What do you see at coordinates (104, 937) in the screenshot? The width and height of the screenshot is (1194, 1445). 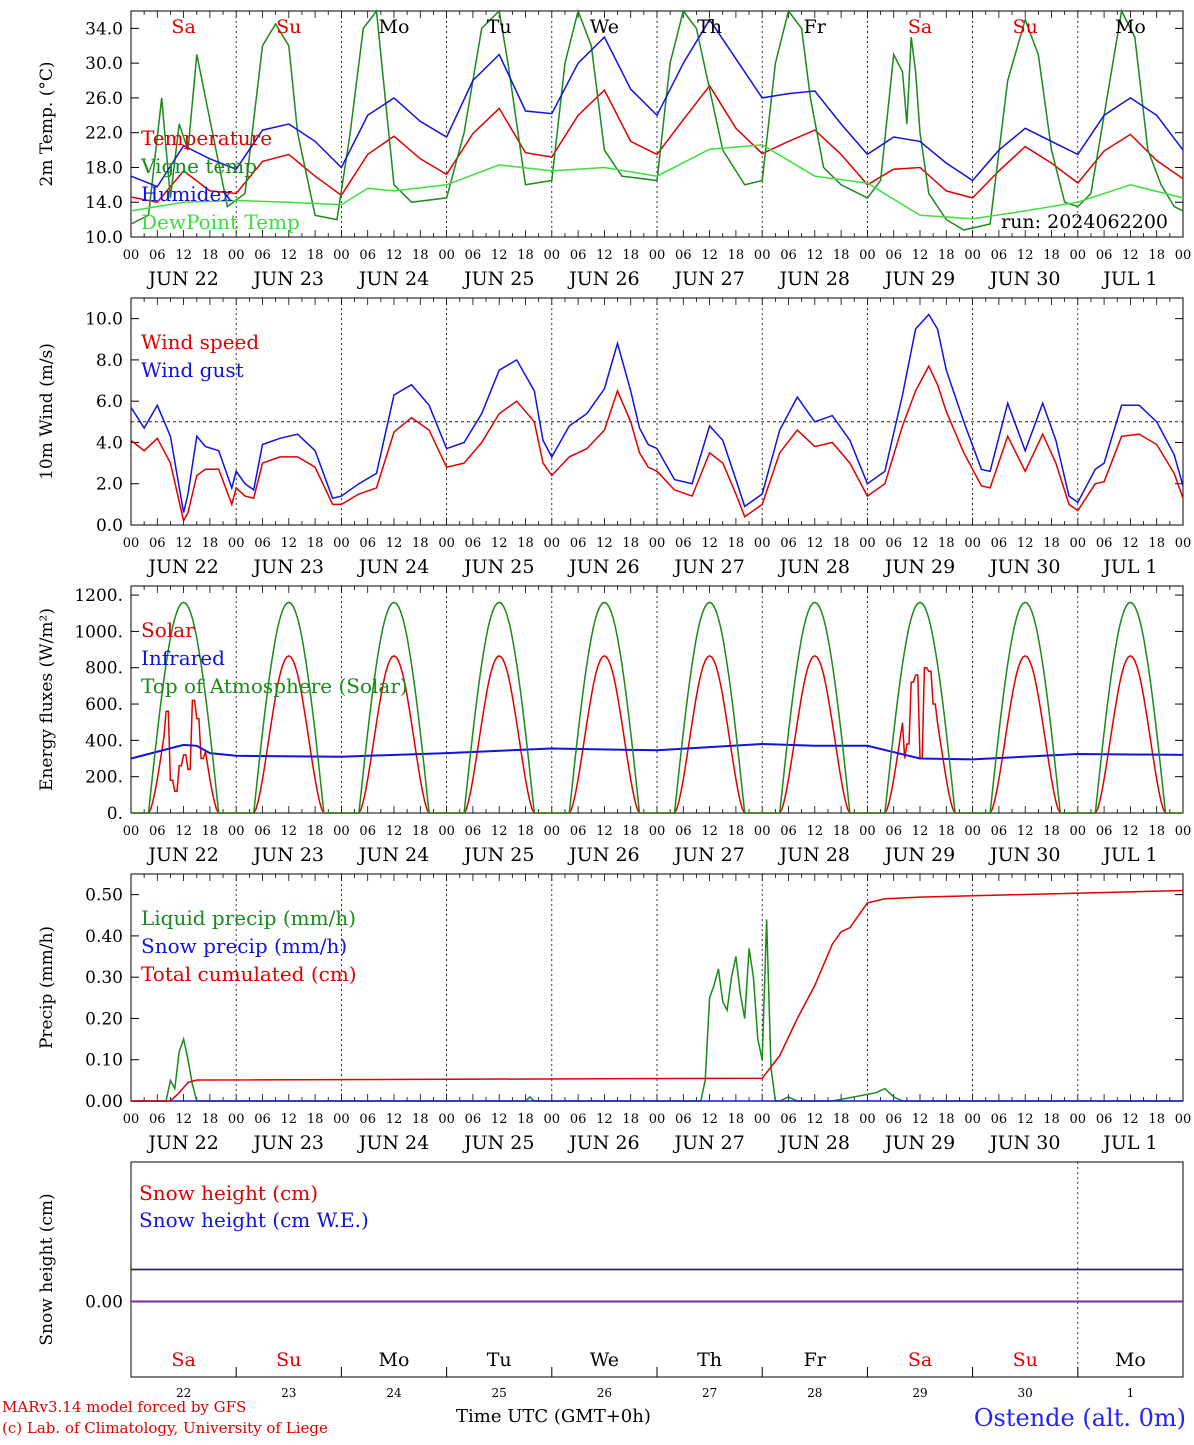 I see `y-tick-label: 0.40` at bounding box center [104, 937].